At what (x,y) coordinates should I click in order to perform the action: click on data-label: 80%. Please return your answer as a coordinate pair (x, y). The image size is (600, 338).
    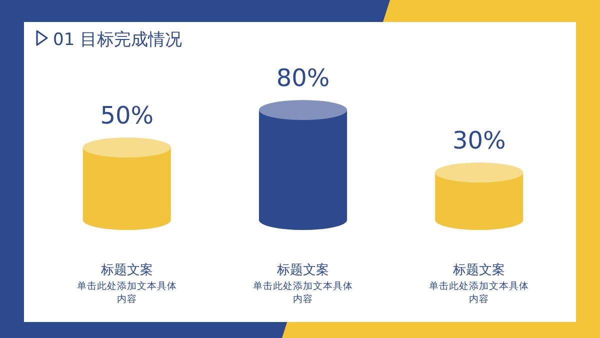
    Looking at the image, I should click on (303, 78).